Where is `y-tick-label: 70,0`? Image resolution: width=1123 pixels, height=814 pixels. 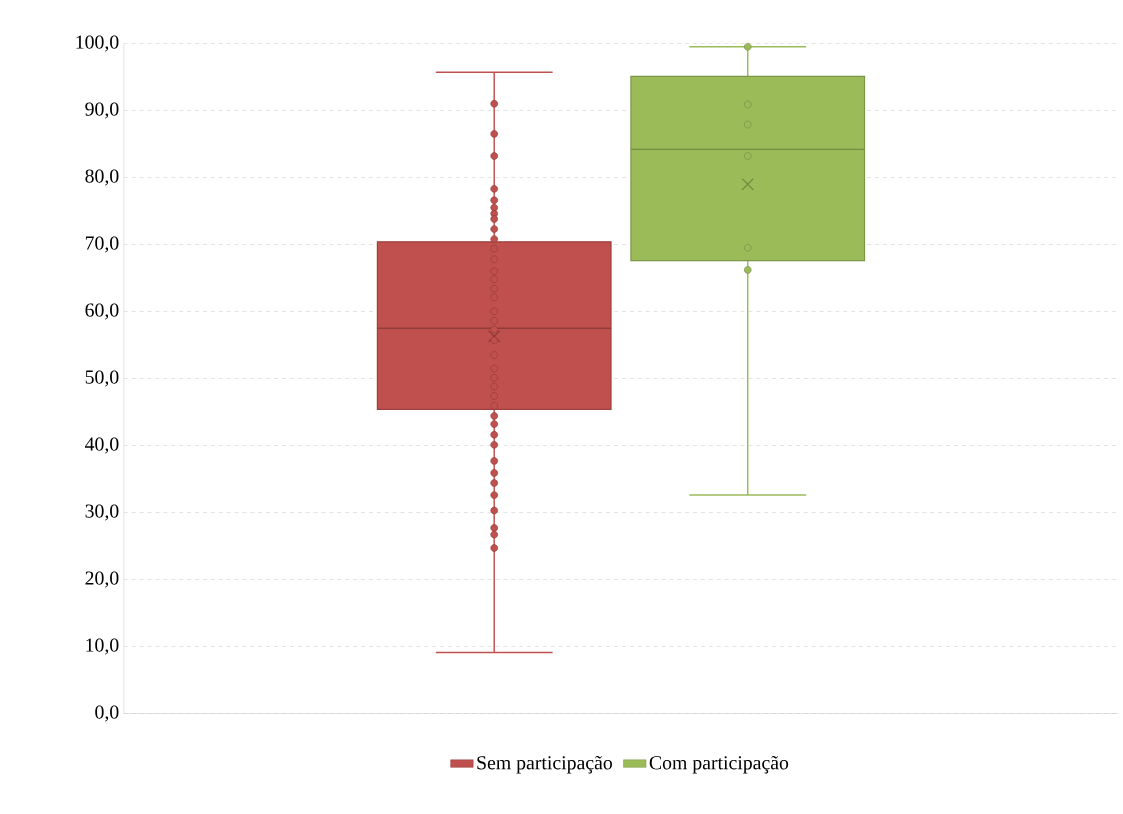 y-tick-label: 70,0 is located at coordinates (102, 244).